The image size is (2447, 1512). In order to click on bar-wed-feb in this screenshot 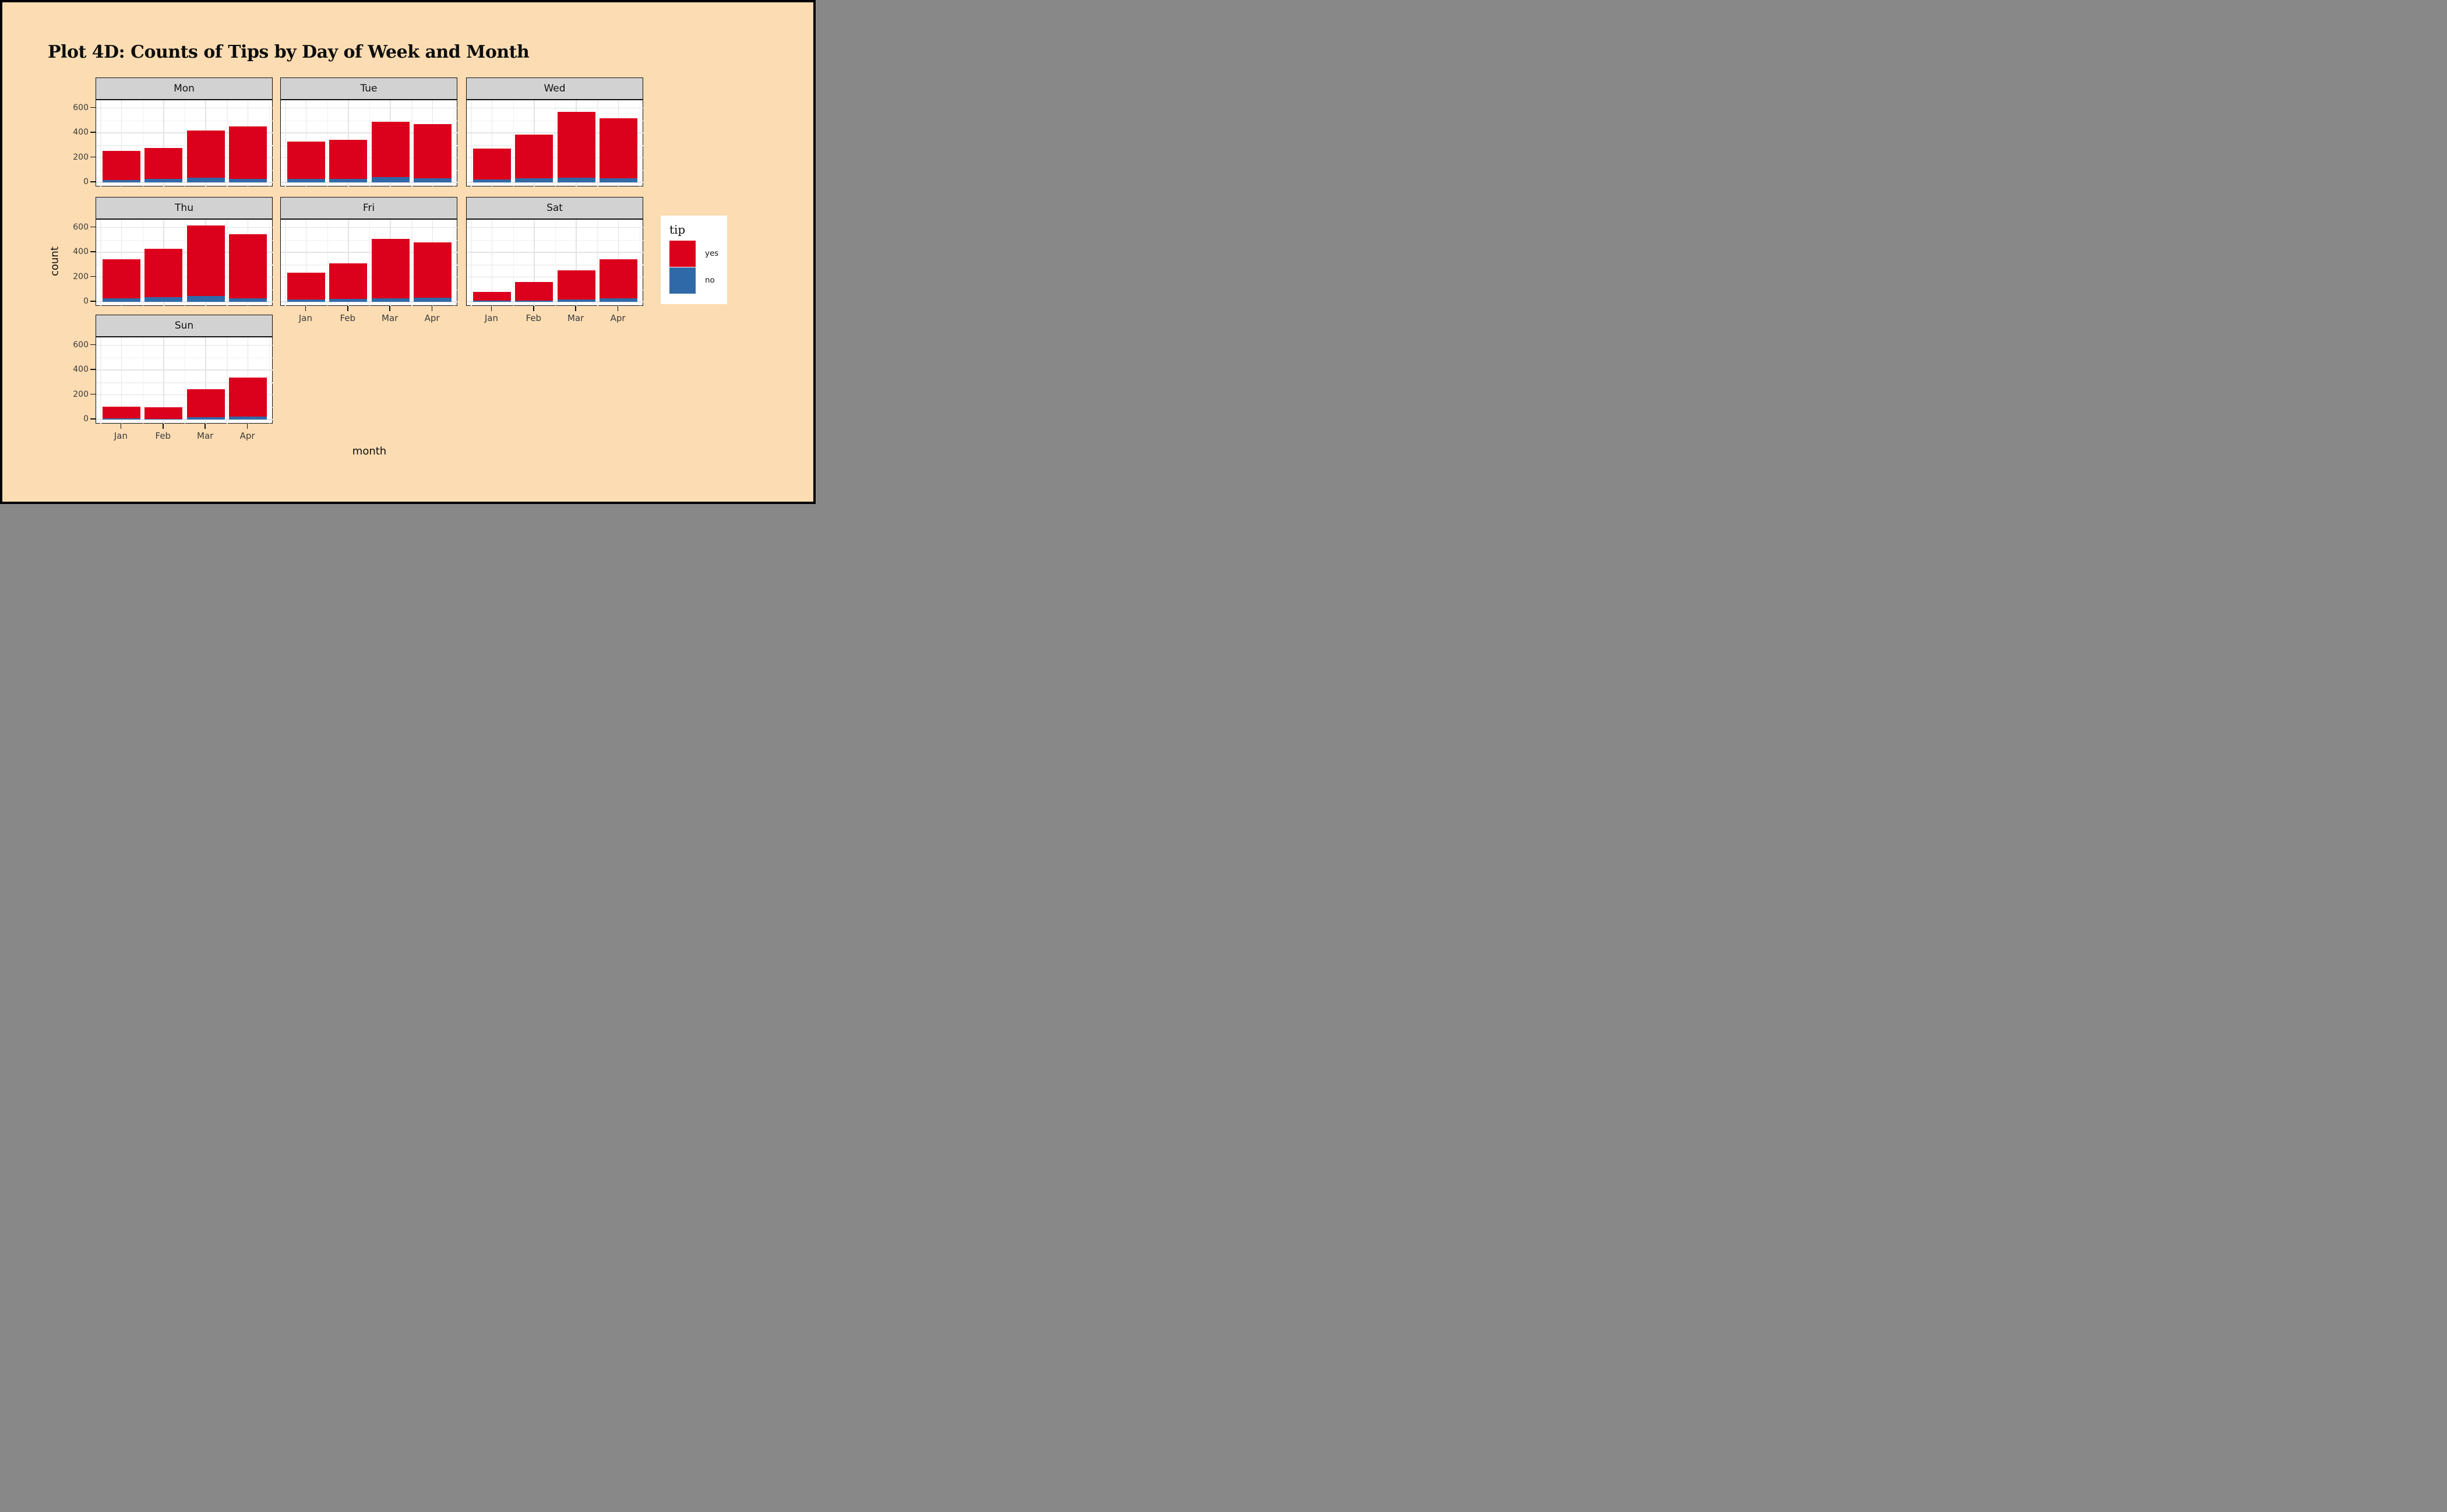, I will do `click(534, 158)`.